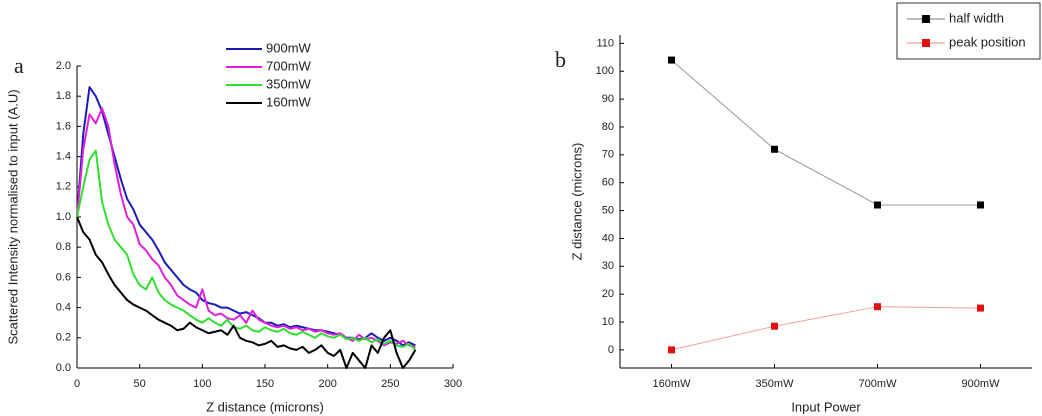  Describe the element at coordinates (608, 322) in the screenshot. I see `y-tick-label: 10` at that location.